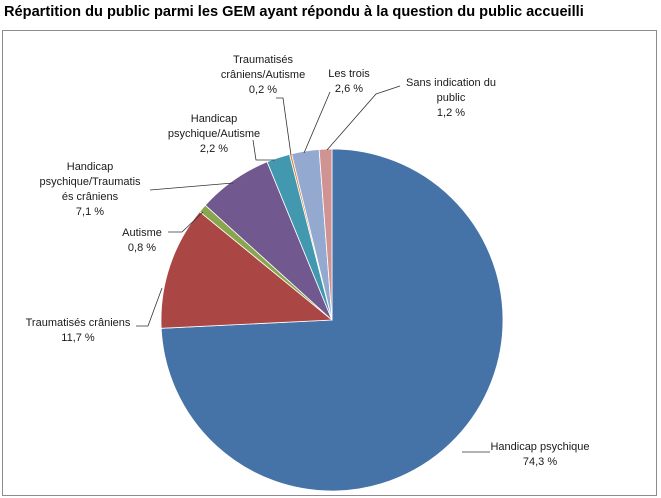 The width and height of the screenshot is (661, 498). What do you see at coordinates (363, 118) in the screenshot?
I see `leader-line-sans-indication-du-public` at bounding box center [363, 118].